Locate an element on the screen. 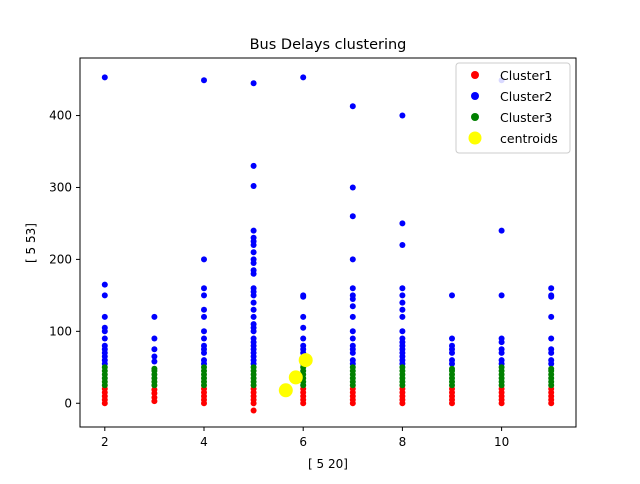 This screenshot has width=640, height=484. y-tick-label: 100 is located at coordinates (60, 331).